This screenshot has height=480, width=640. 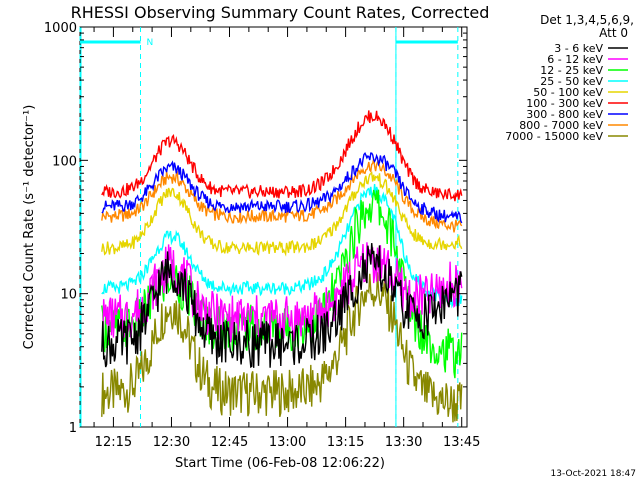 I want to click on x-tick-label: 12:30, so click(x=171, y=442).